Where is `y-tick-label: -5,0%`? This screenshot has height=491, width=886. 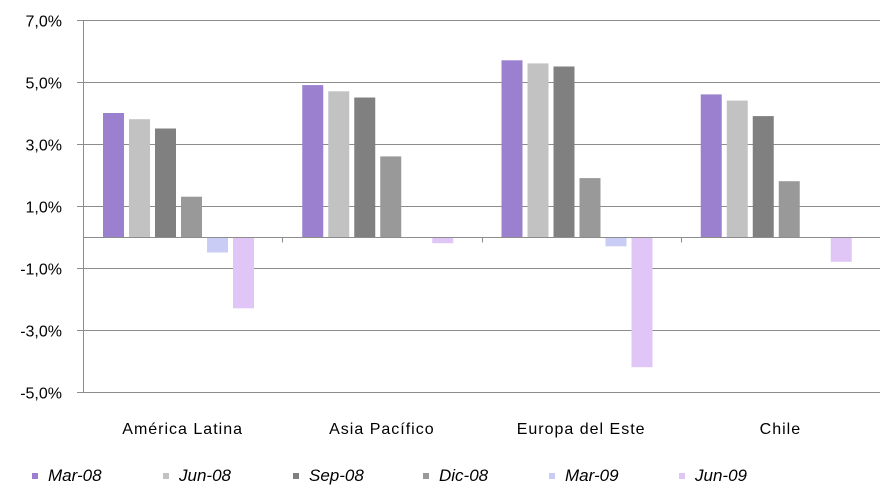
y-tick-label: -5,0% is located at coordinates (41, 394).